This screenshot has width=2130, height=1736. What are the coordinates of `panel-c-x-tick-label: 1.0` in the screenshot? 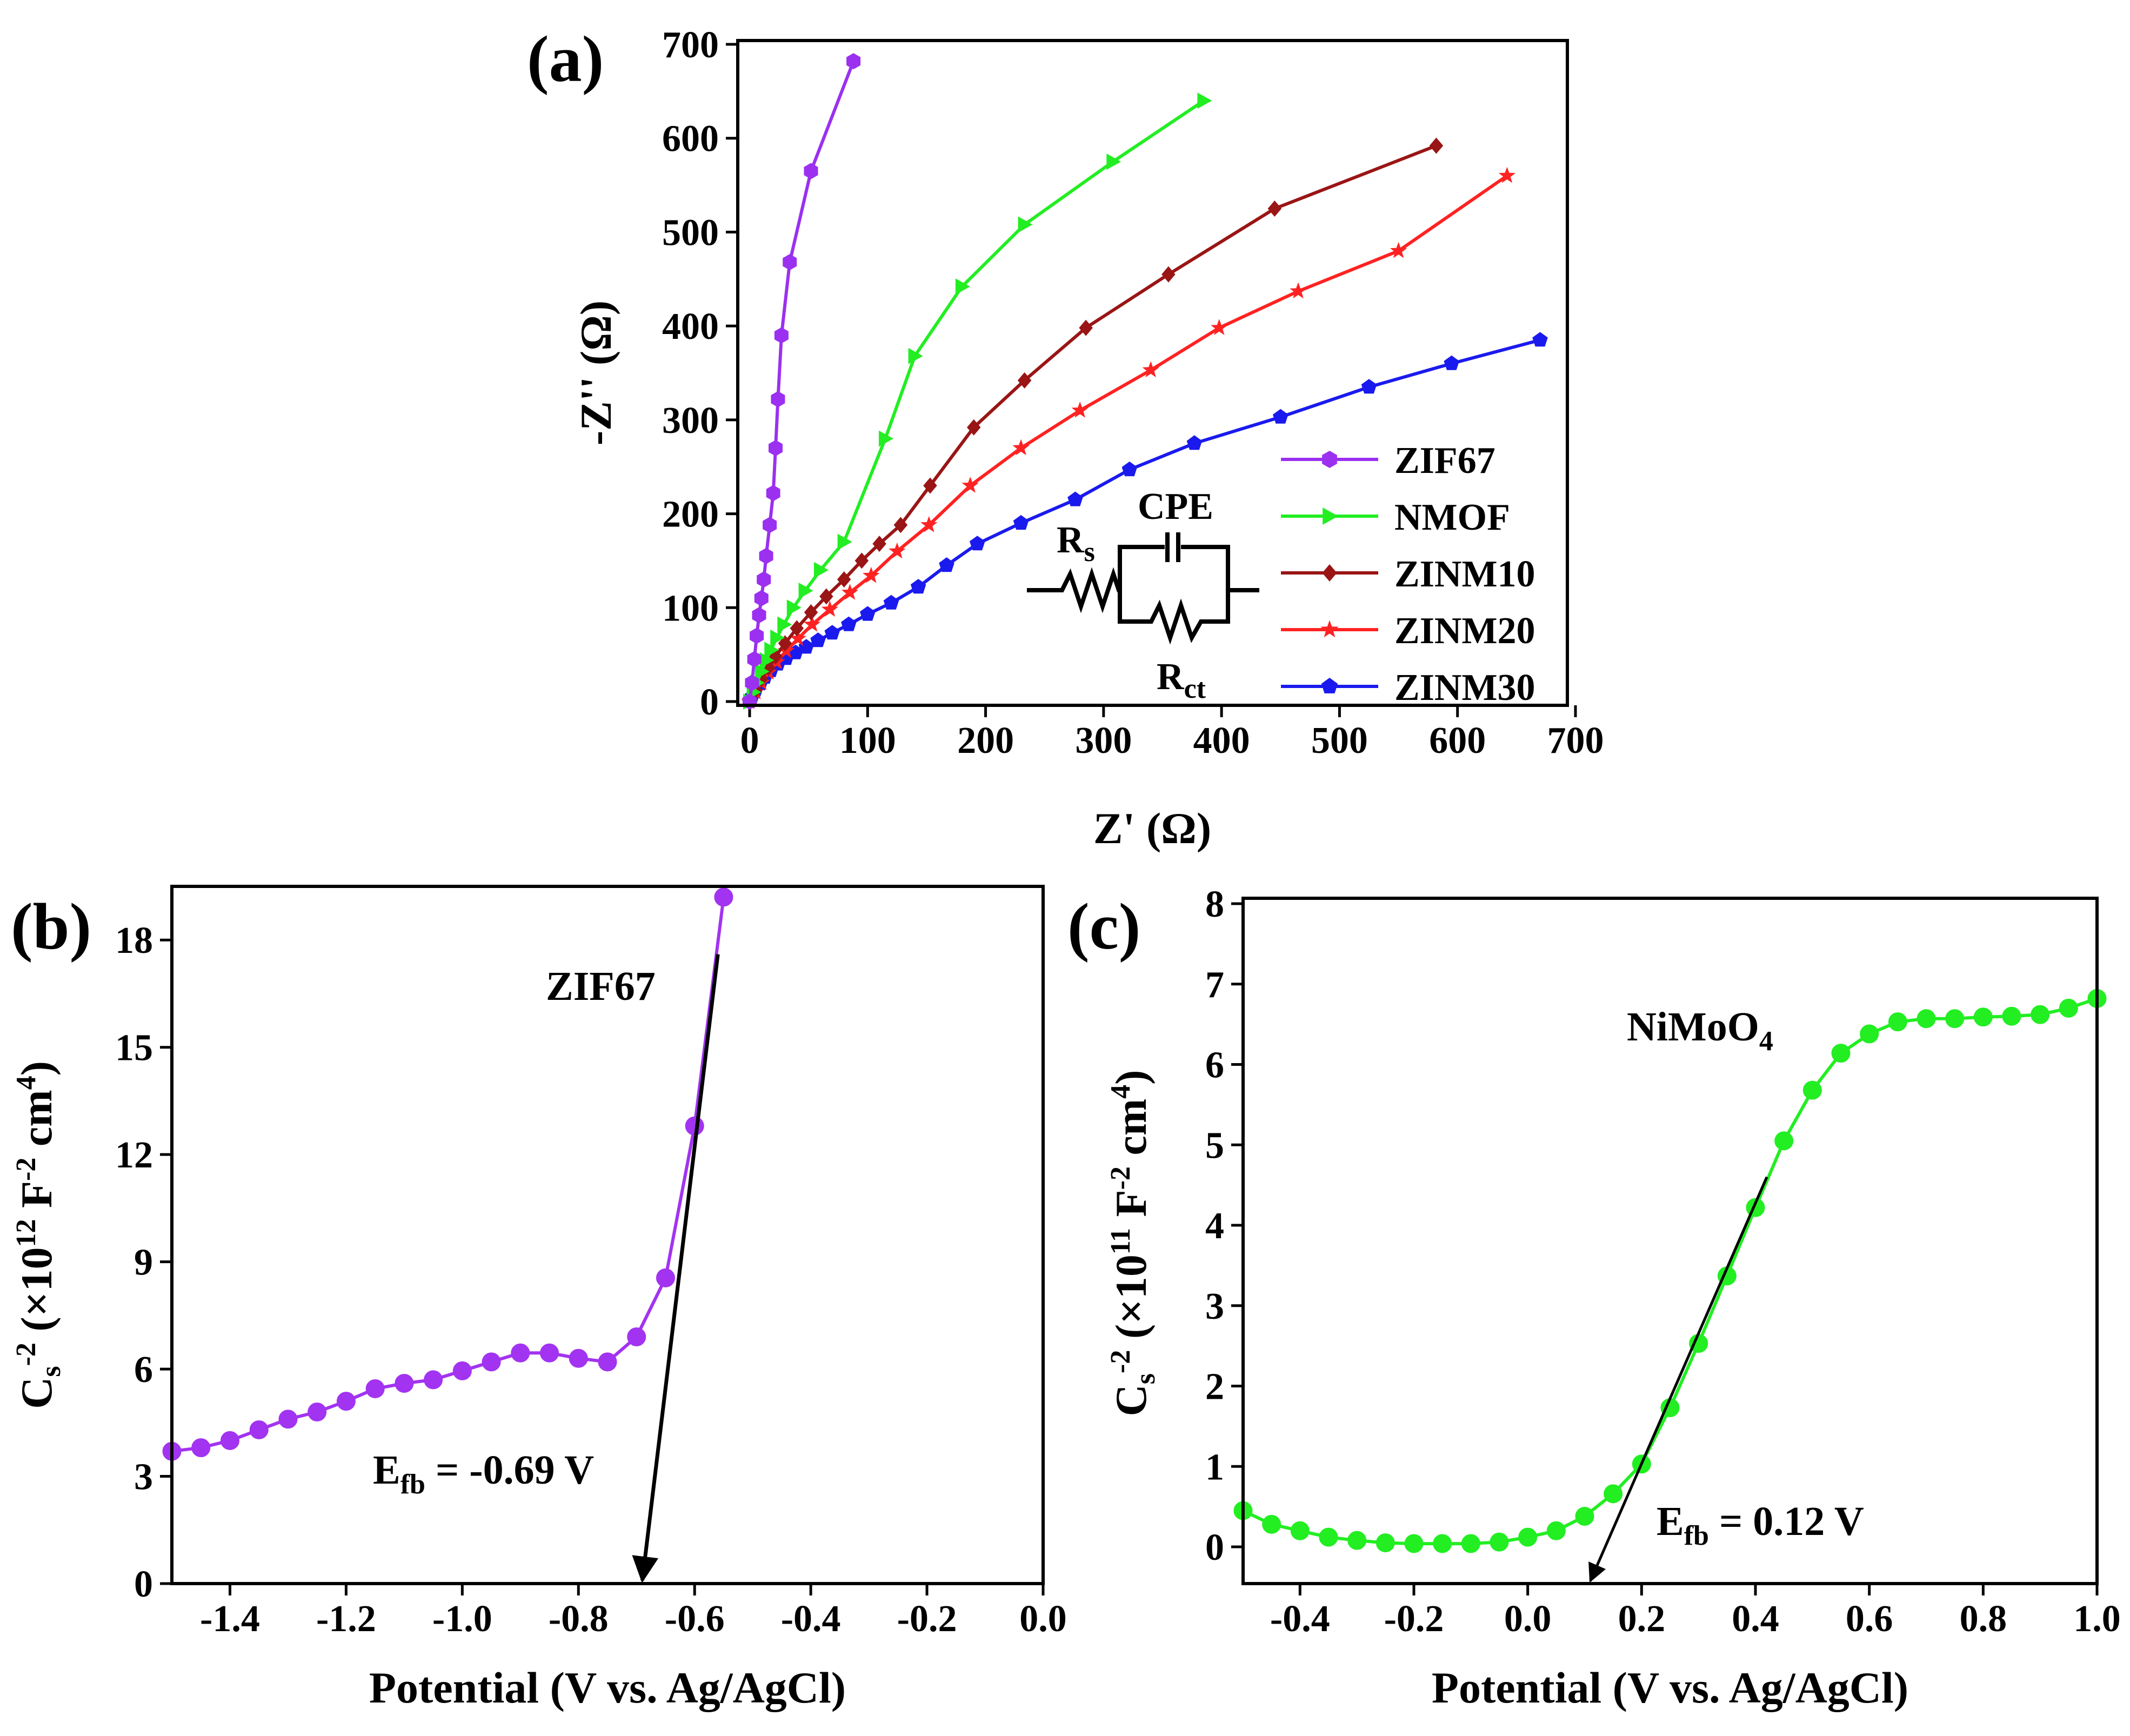 It's located at (2097, 1619).